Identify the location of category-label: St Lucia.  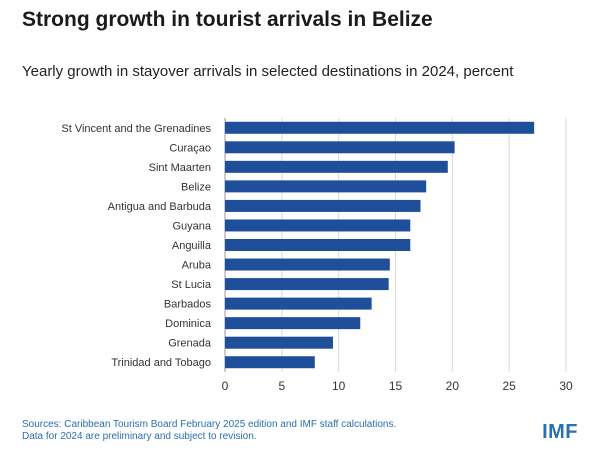
(191, 285).